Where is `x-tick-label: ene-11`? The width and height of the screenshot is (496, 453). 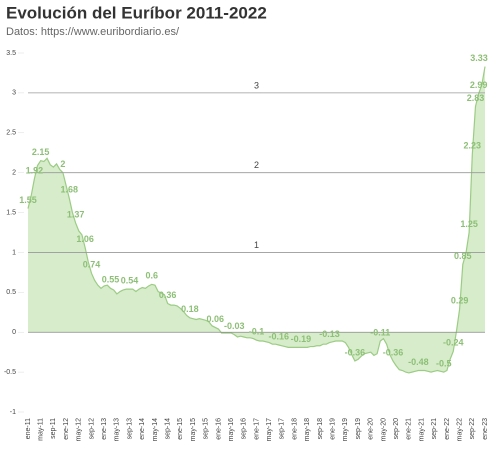
x-tick-label: ene-11 is located at coordinates (28, 428).